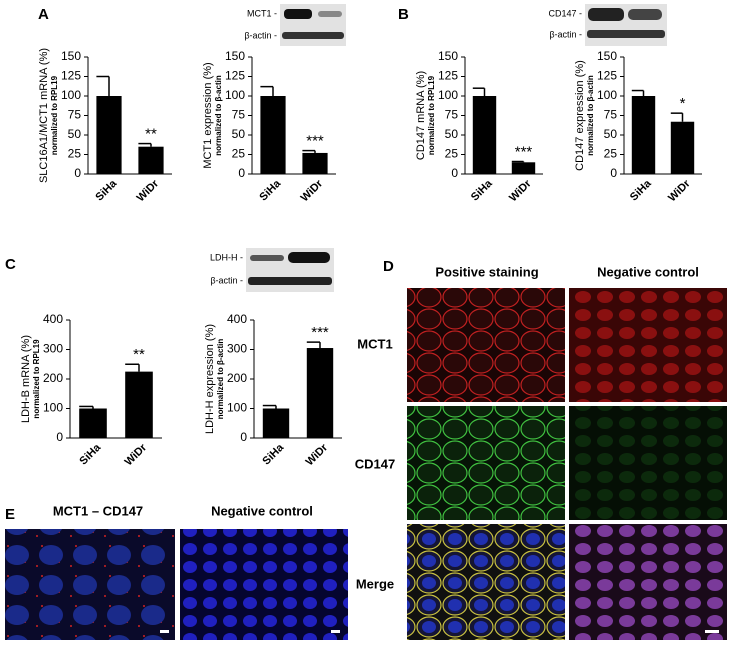  Describe the element at coordinates (486, 271) in the screenshot. I see `column-title: Positive staining` at that location.